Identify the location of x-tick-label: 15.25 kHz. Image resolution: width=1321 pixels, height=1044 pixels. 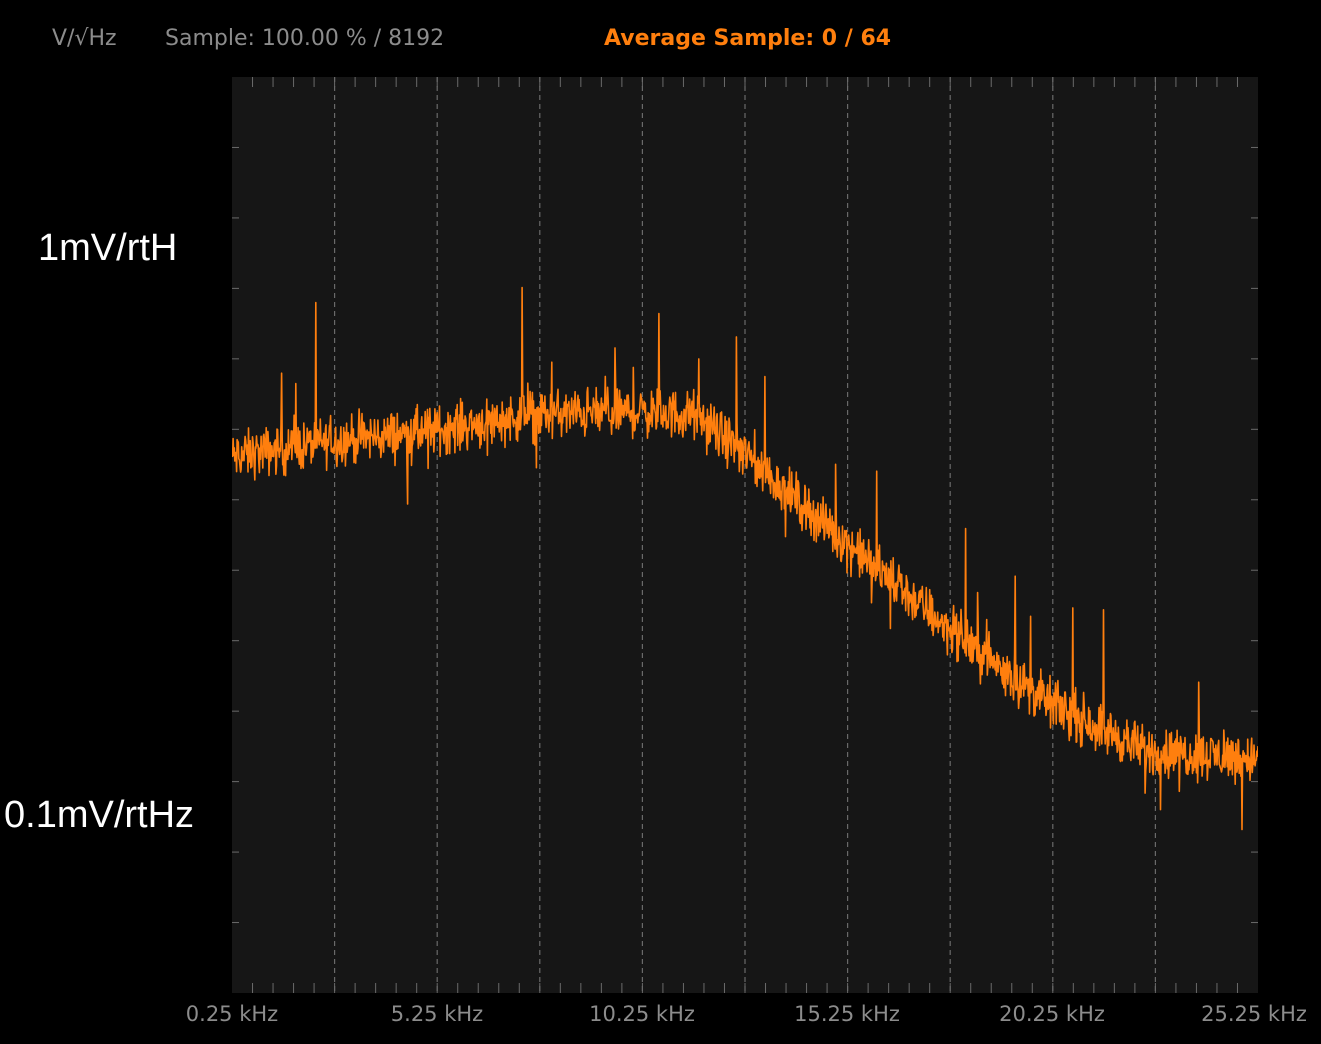
(847, 1014).